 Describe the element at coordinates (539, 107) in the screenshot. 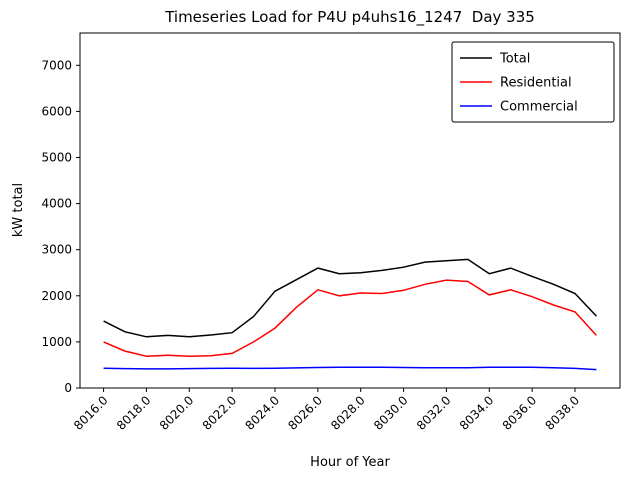

I see `legend-label: Commercial` at that location.